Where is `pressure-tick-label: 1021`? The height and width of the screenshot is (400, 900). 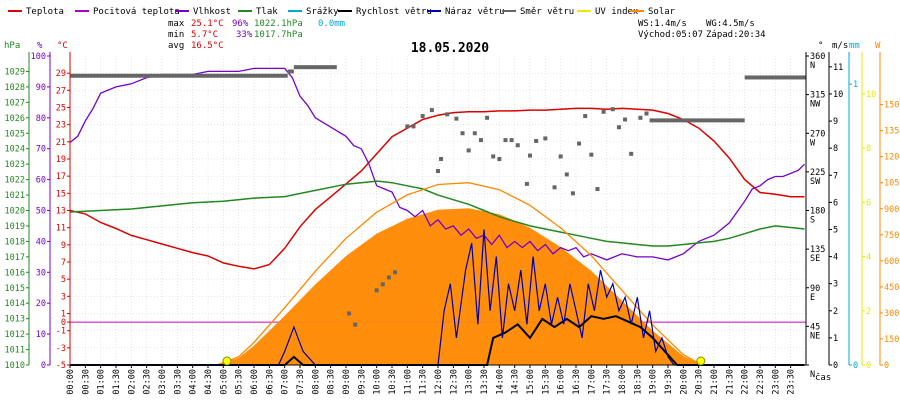
pressure-tick-label: 1021 is located at coordinates (15, 196).